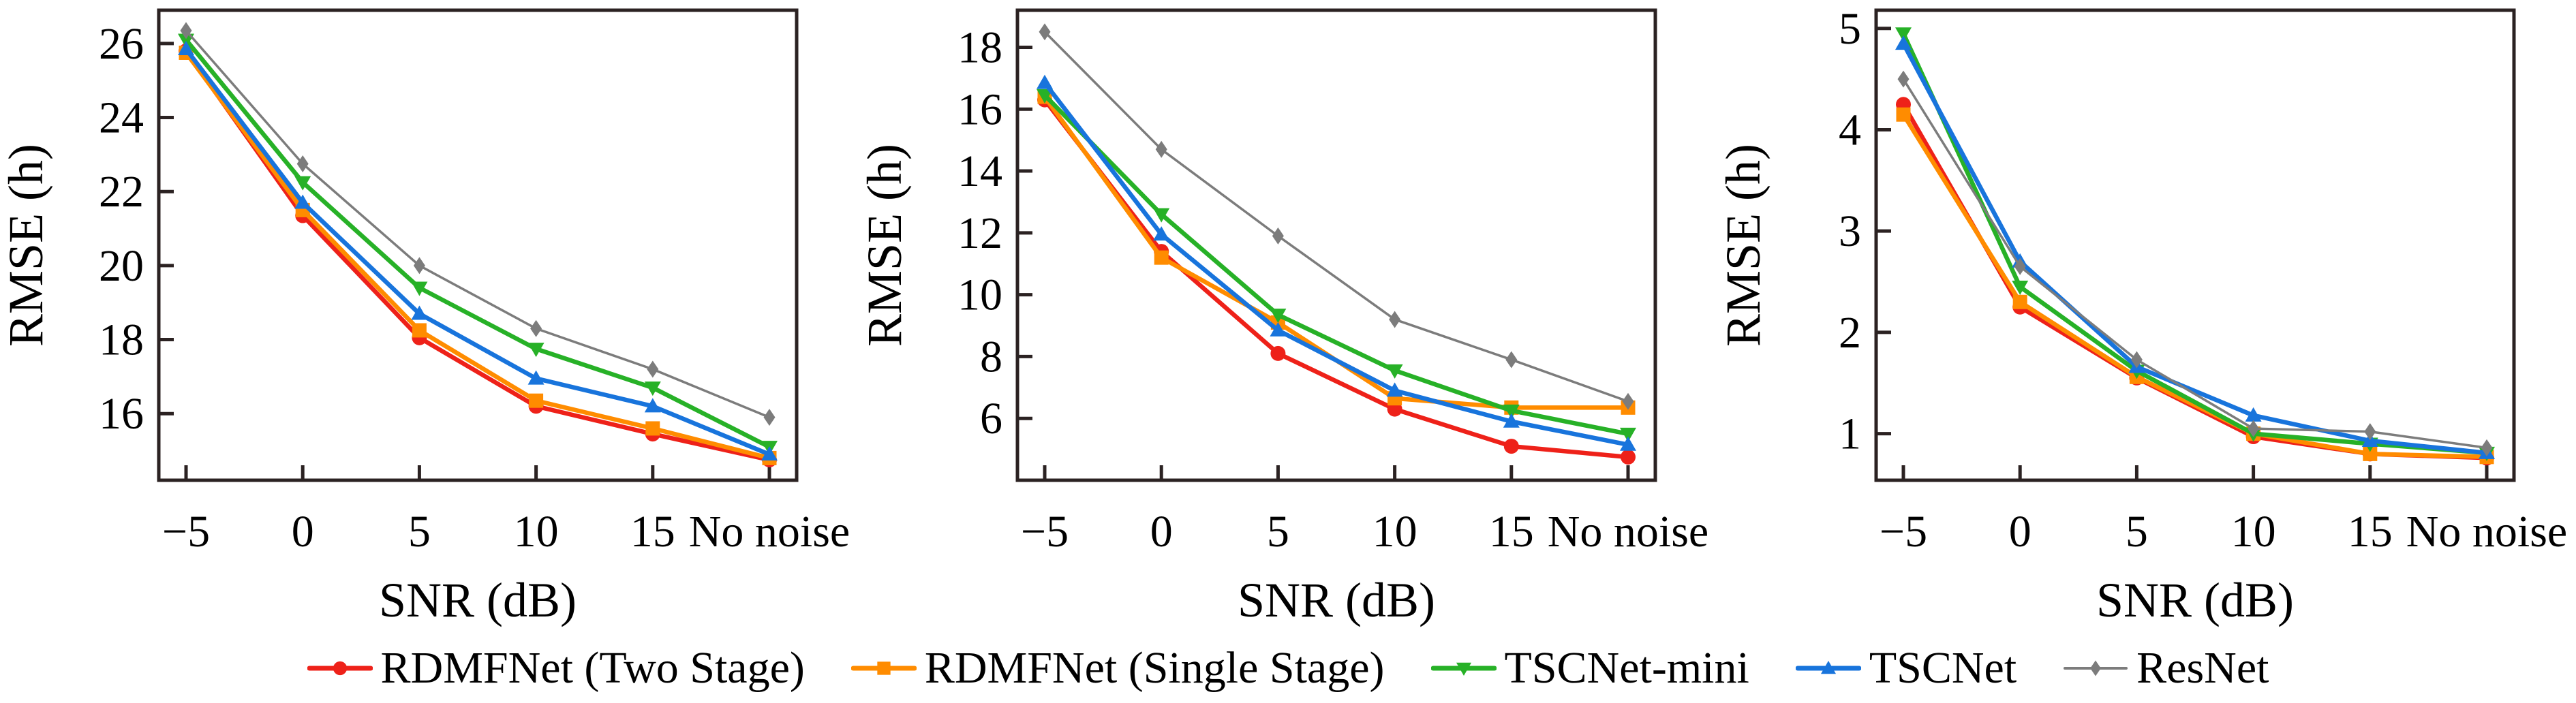 The image size is (2576, 703). Describe the element at coordinates (1850, 130) in the screenshot. I see `y-tick-label: 4` at that location.